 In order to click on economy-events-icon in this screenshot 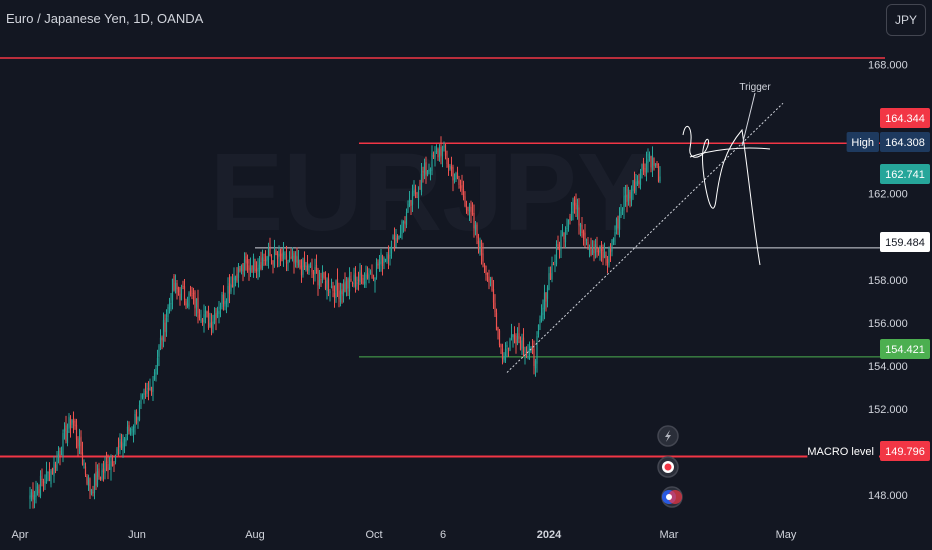, I will do `click(672, 497)`.